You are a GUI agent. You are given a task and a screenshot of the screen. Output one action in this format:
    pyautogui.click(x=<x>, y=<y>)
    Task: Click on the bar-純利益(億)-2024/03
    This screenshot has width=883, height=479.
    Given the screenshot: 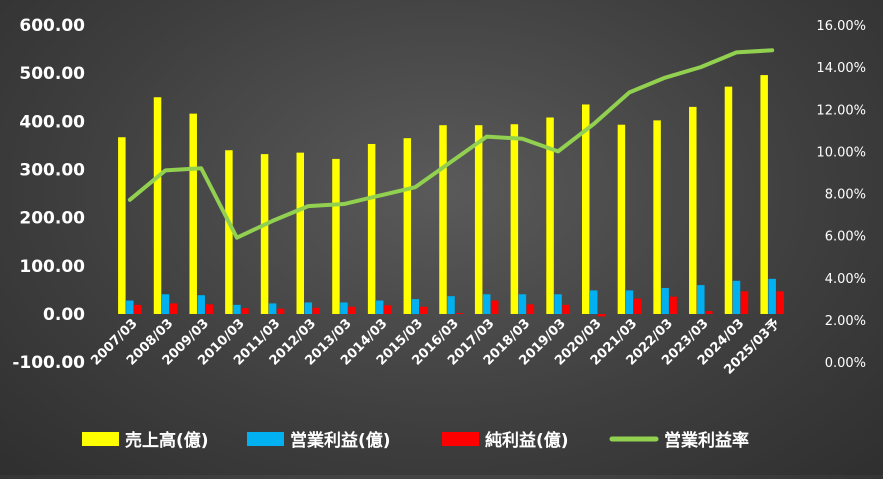 What is the action you would take?
    pyautogui.click(x=745, y=302)
    